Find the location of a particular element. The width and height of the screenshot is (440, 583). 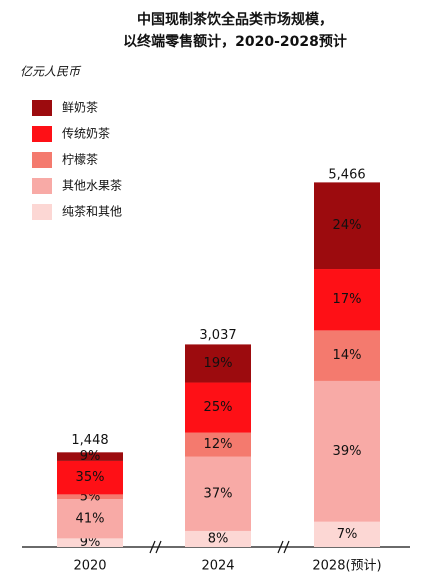

segment-label: 14% is located at coordinates (347, 355).